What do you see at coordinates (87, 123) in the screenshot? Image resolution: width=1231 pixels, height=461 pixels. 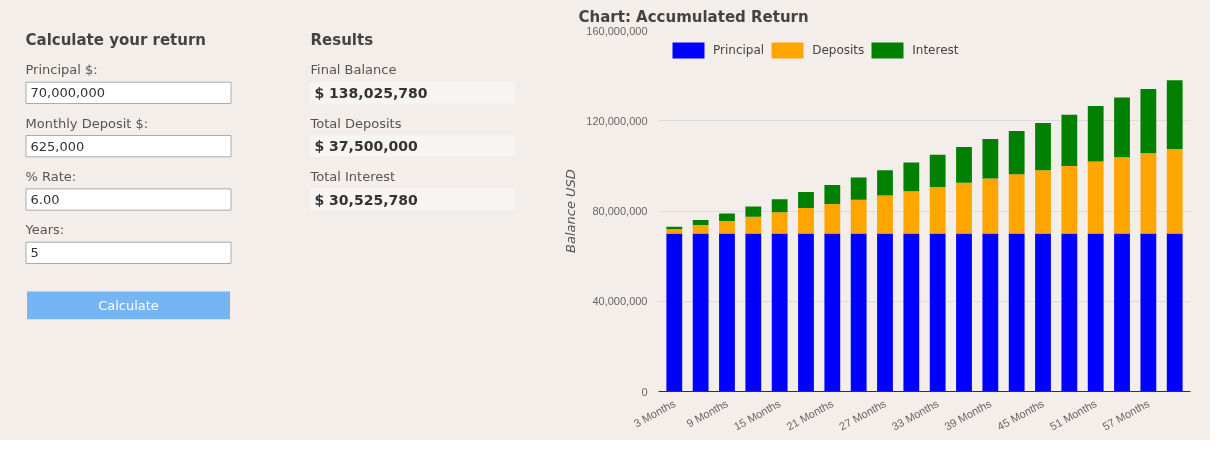 I see `text: Monthly Deposit $:` at bounding box center [87, 123].